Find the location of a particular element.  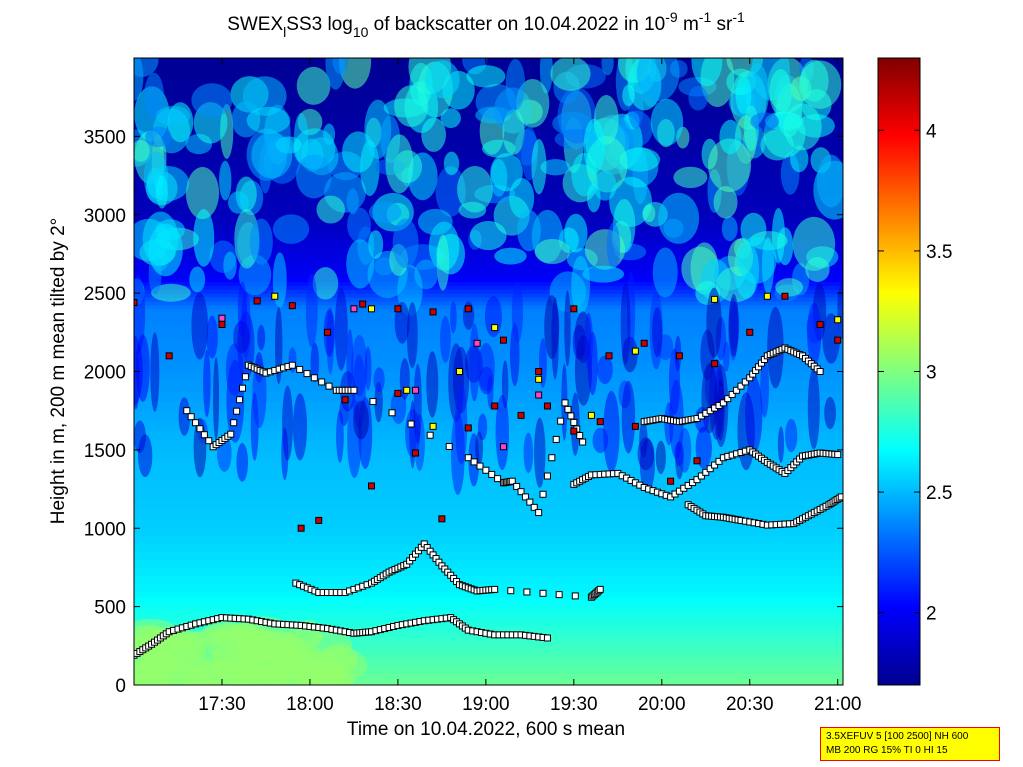

y-tick-label: 1500 is located at coordinates (105, 451).